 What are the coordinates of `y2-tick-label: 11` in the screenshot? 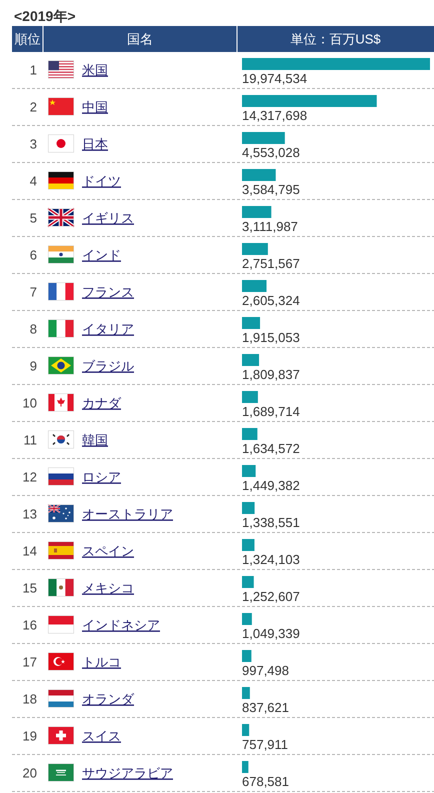 It's located at (30, 440).